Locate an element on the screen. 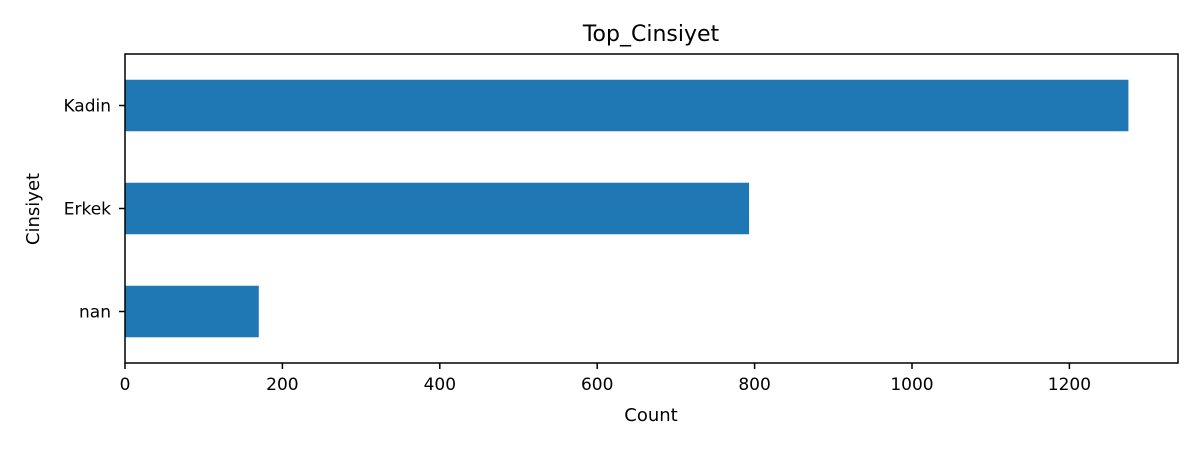 The image size is (1200, 450). x-tick-label-400: 400 is located at coordinates (440, 385).